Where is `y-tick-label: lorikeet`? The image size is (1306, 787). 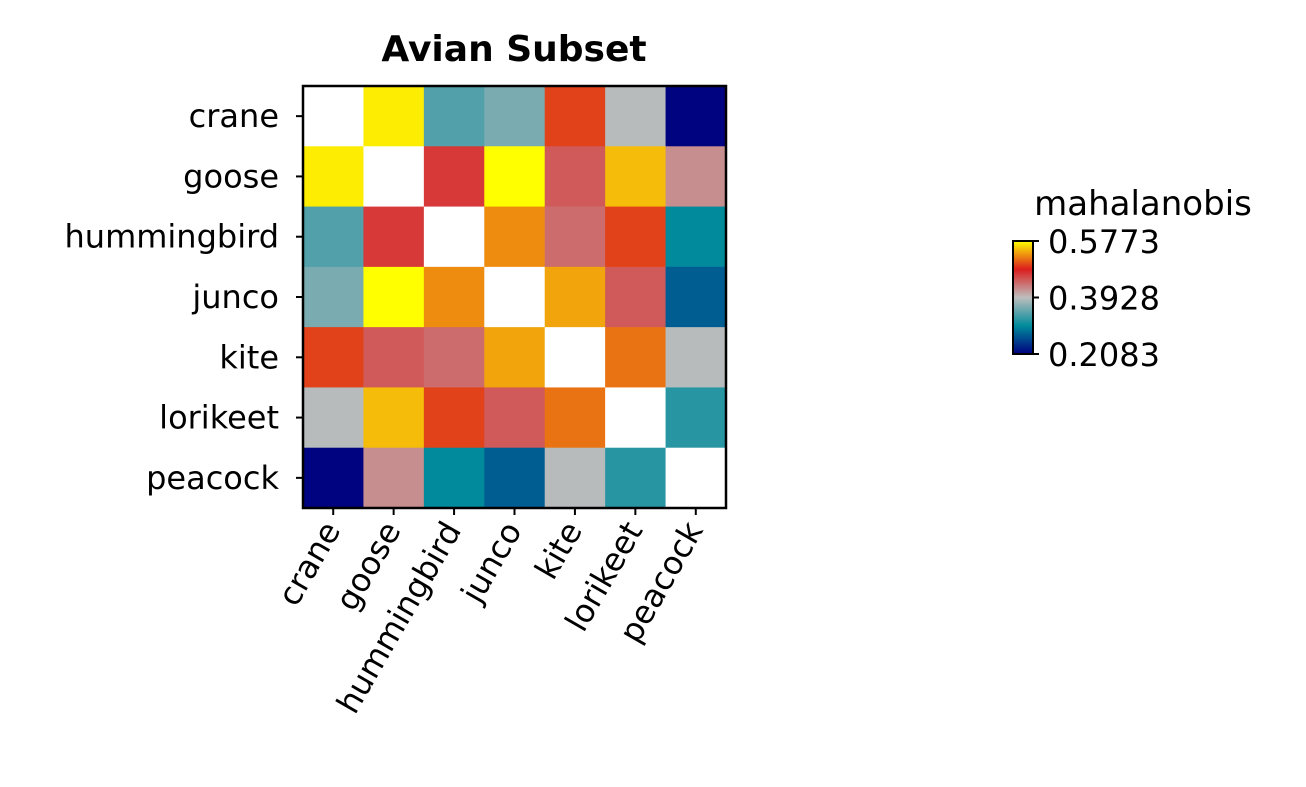 y-tick-label: lorikeet is located at coordinates (219, 418).